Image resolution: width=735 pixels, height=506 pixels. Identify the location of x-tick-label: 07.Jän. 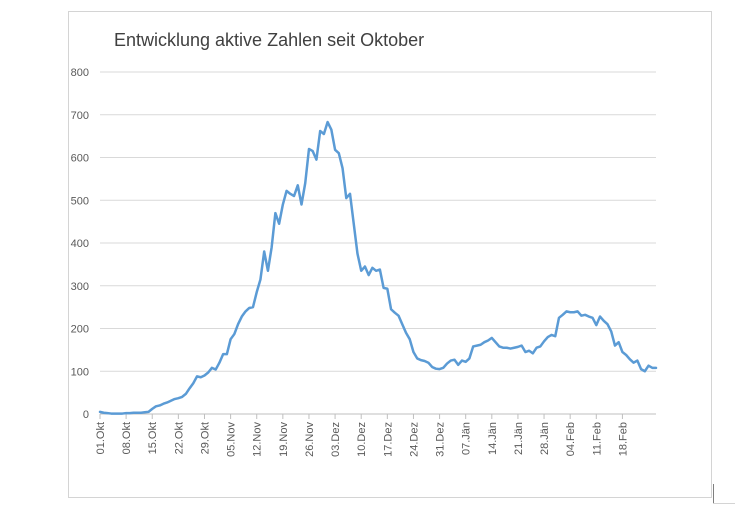
(467, 438).